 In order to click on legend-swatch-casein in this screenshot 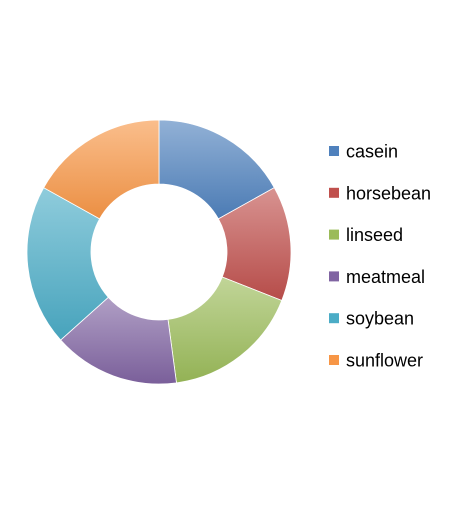, I will do `click(334, 151)`.